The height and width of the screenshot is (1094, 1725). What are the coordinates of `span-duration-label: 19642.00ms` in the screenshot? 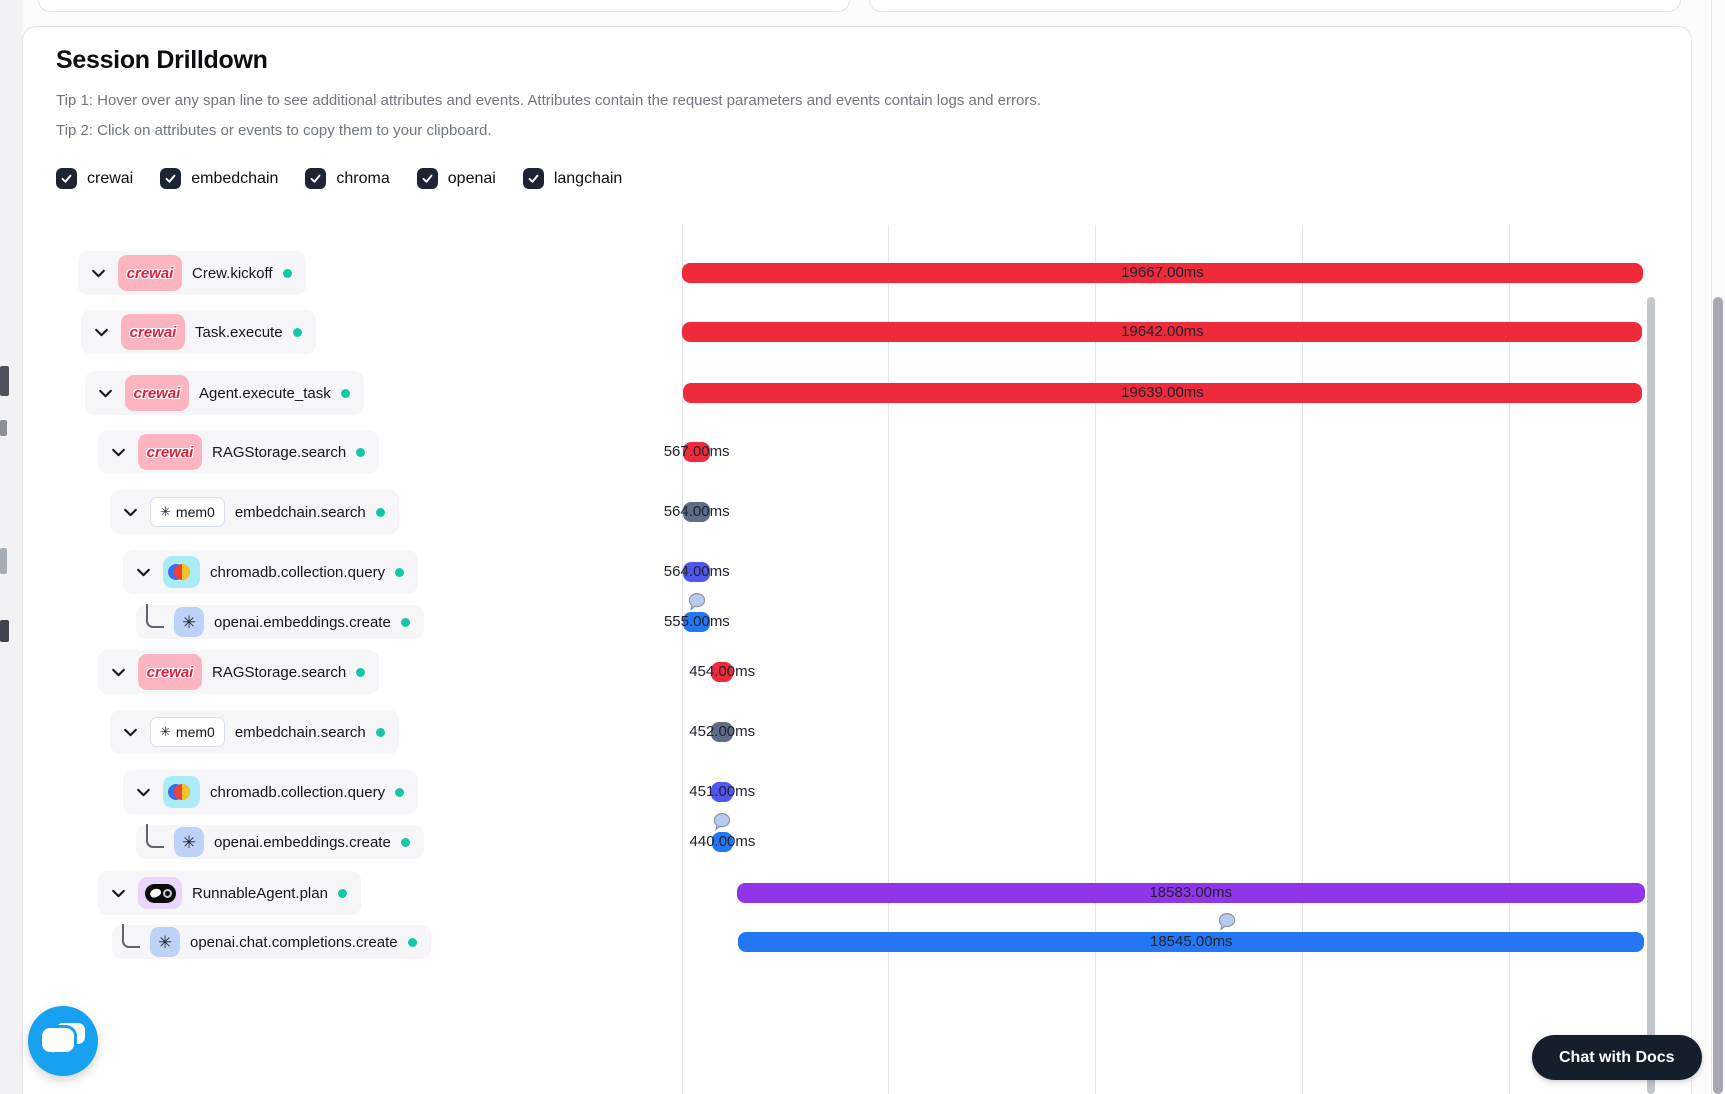 It's located at (1162, 331).